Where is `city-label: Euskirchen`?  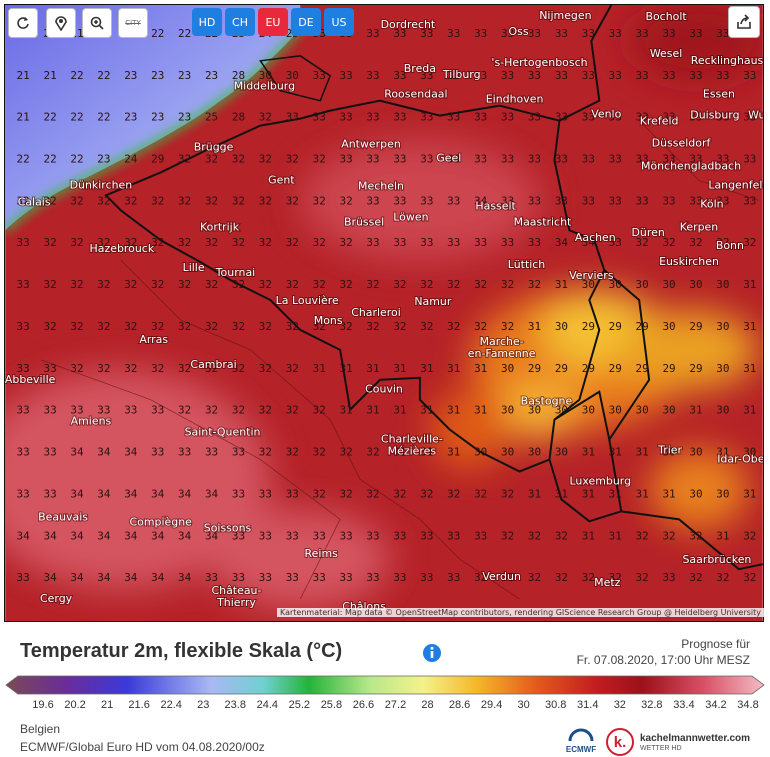
city-label: Euskirchen is located at coordinates (689, 261).